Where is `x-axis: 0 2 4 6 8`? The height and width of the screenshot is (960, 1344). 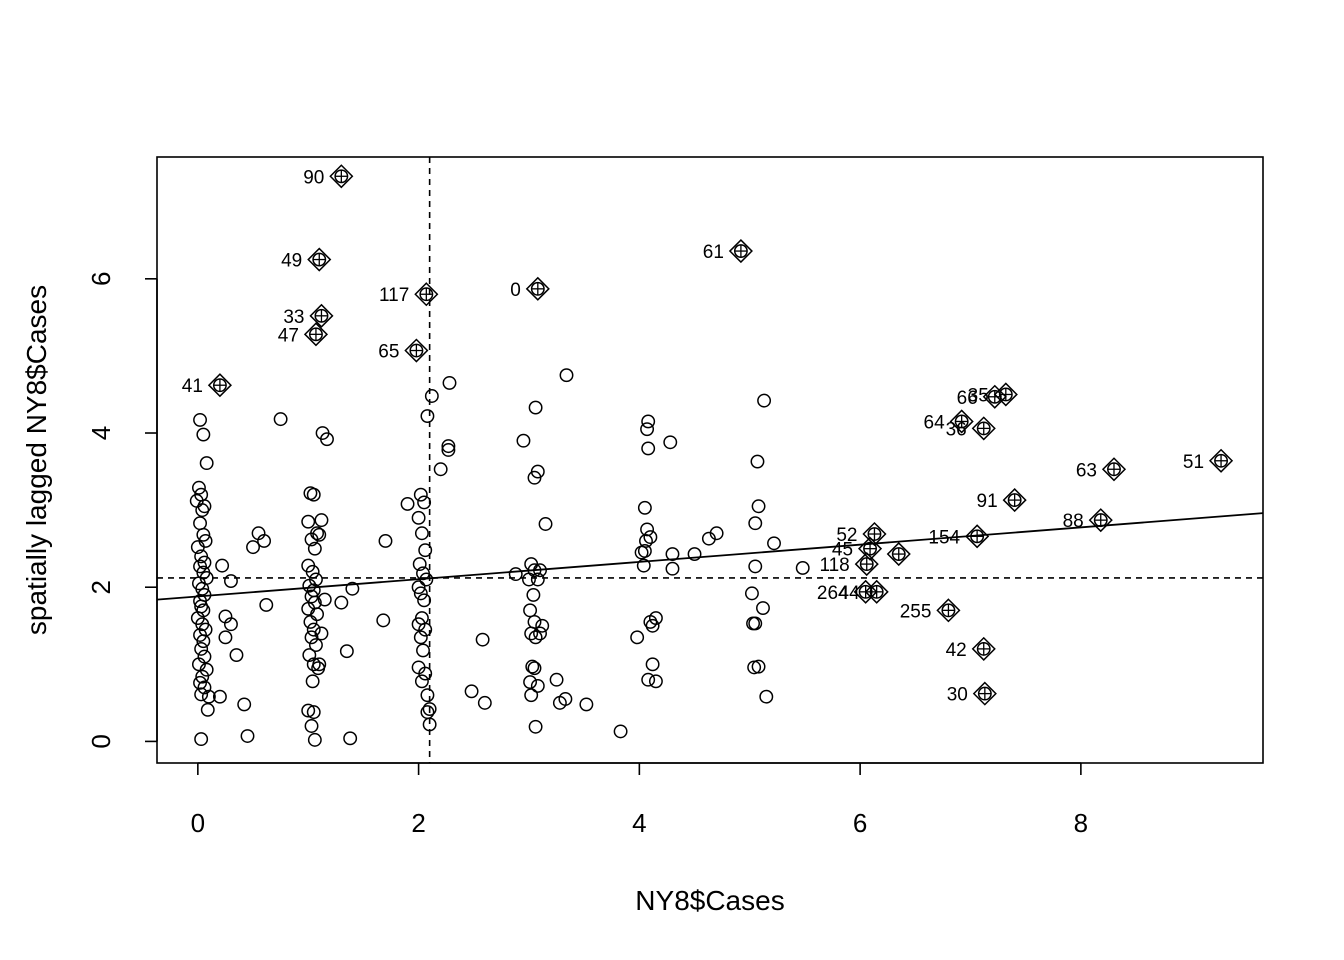 x-axis: 0 2 4 6 8 is located at coordinates (639, 800).